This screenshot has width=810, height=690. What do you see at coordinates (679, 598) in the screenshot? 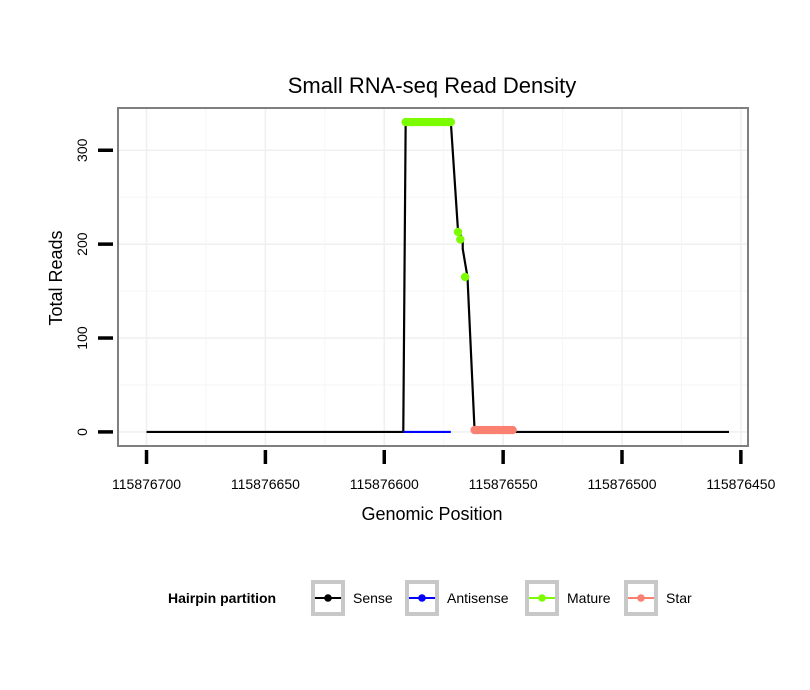
I see `legend-label-star: Star` at bounding box center [679, 598].